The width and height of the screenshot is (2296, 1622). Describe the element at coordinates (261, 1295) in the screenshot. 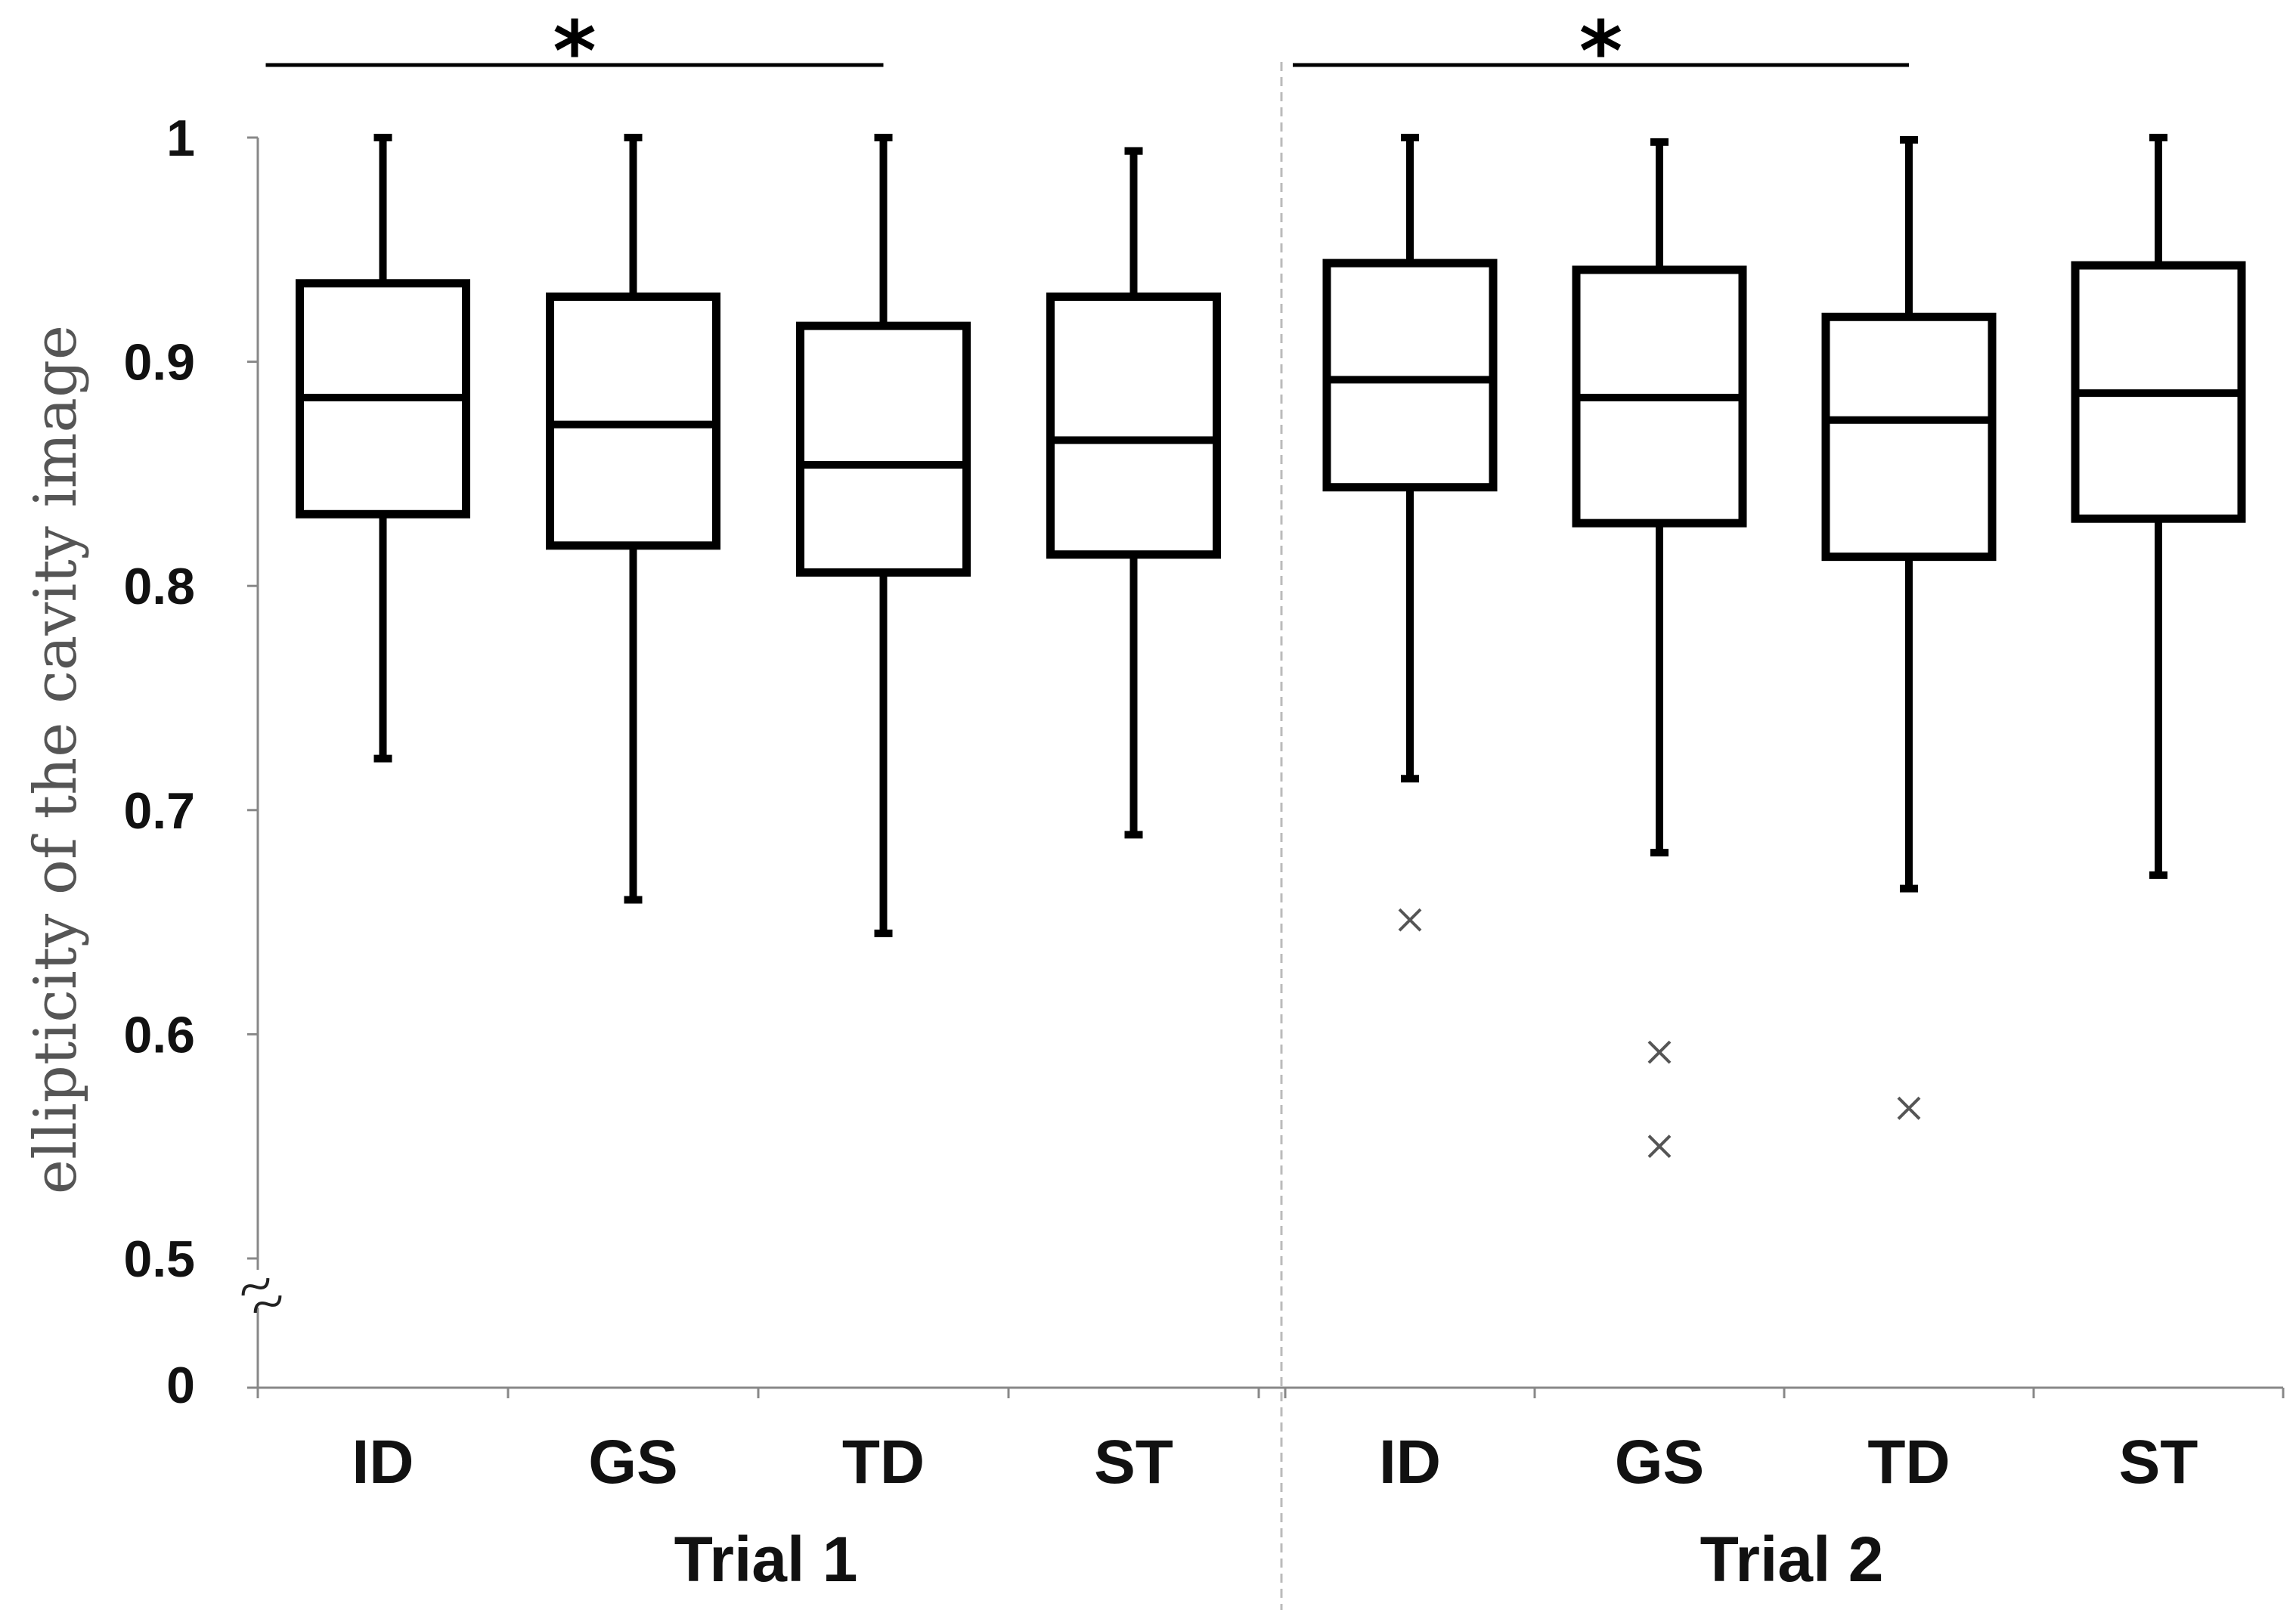

I see `axis-break-mark` at that location.